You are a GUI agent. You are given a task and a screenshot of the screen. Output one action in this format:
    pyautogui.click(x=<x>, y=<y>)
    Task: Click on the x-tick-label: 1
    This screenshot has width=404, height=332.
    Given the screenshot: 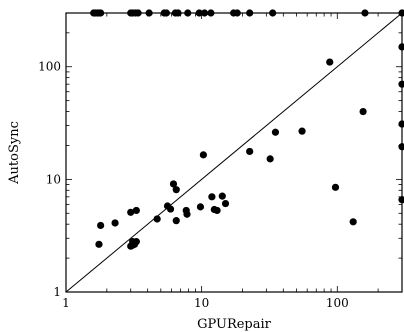 What is the action you would take?
    pyautogui.click(x=66, y=303)
    